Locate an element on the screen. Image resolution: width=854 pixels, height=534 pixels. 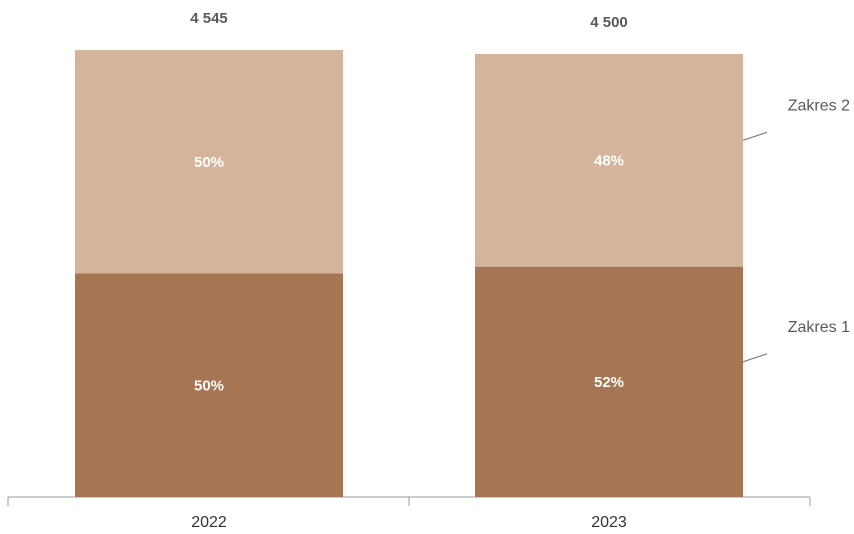
data-label-2022-series-1: 50% is located at coordinates (209, 385).